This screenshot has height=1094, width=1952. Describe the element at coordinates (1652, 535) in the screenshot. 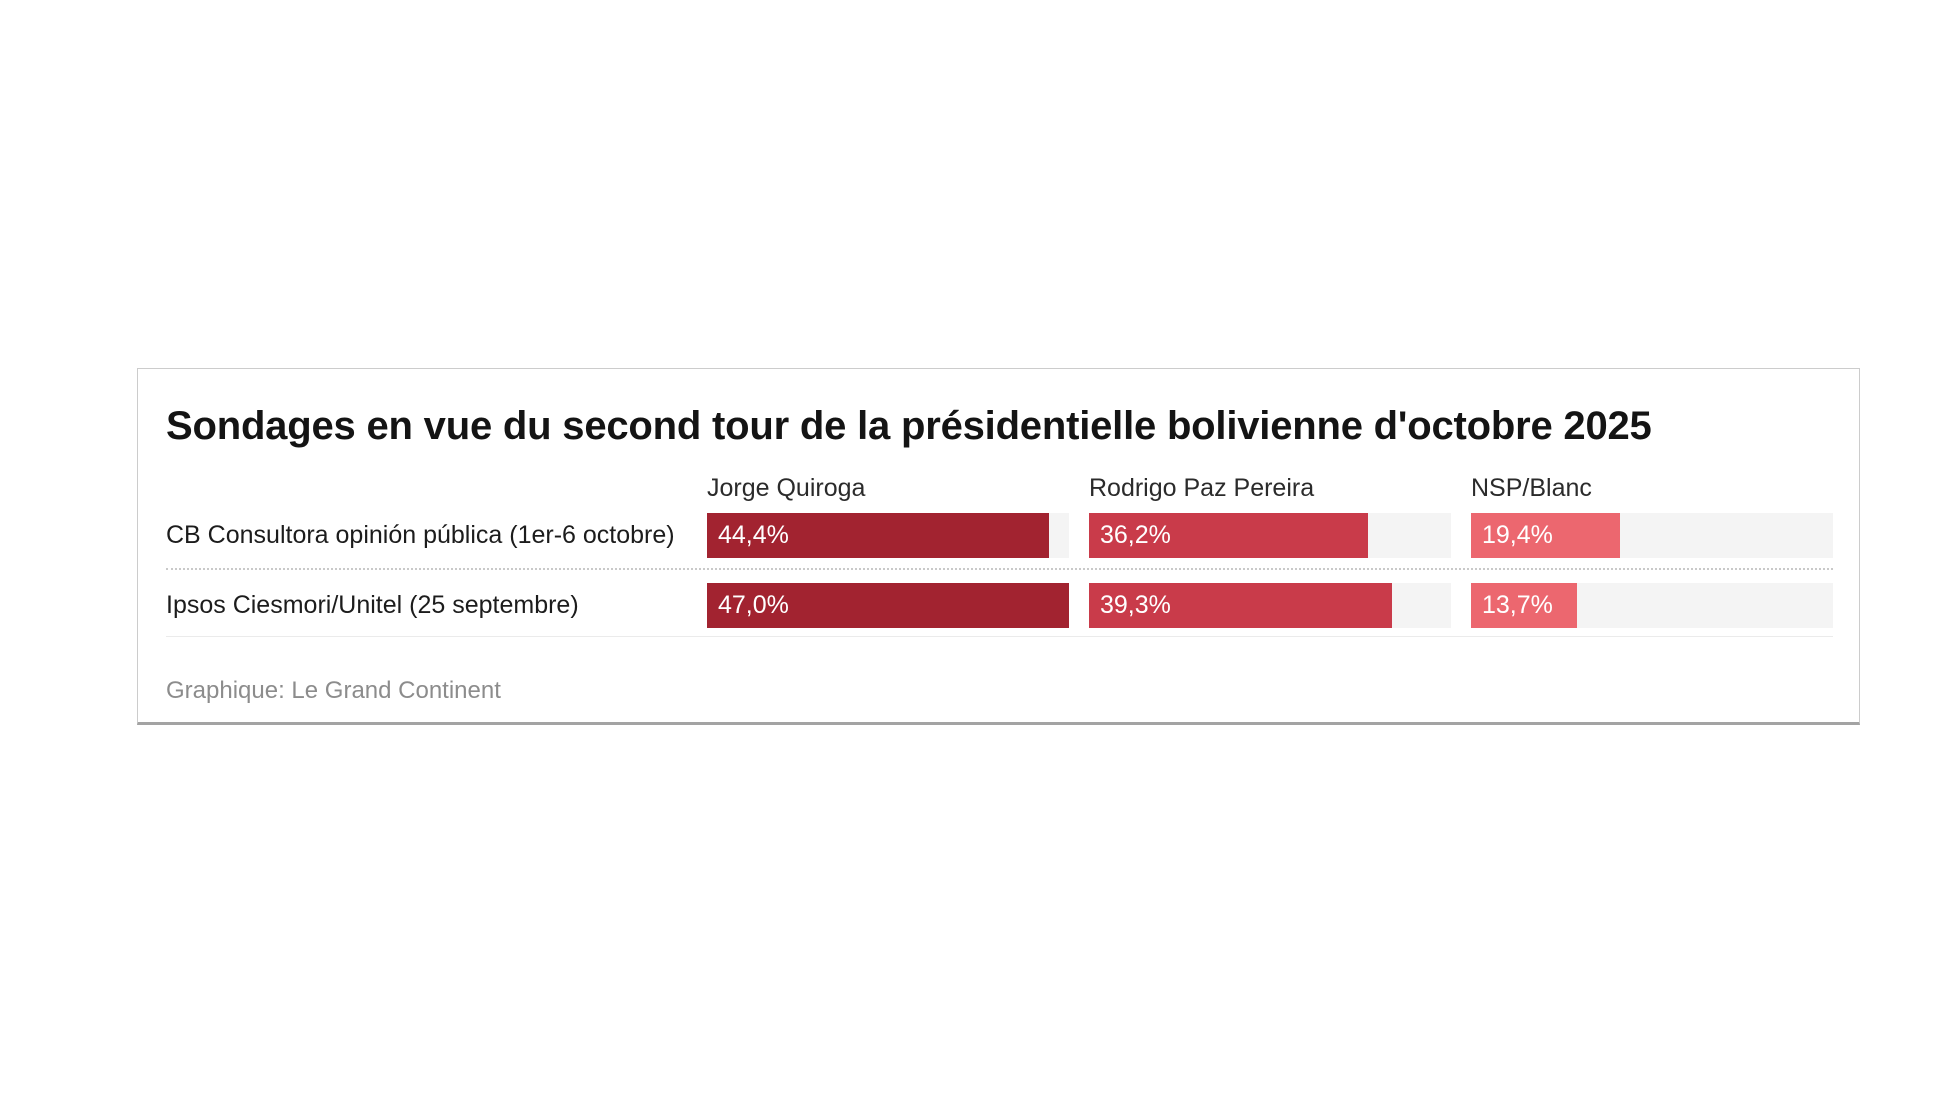

I see `bar-track: 19,4%` at that location.